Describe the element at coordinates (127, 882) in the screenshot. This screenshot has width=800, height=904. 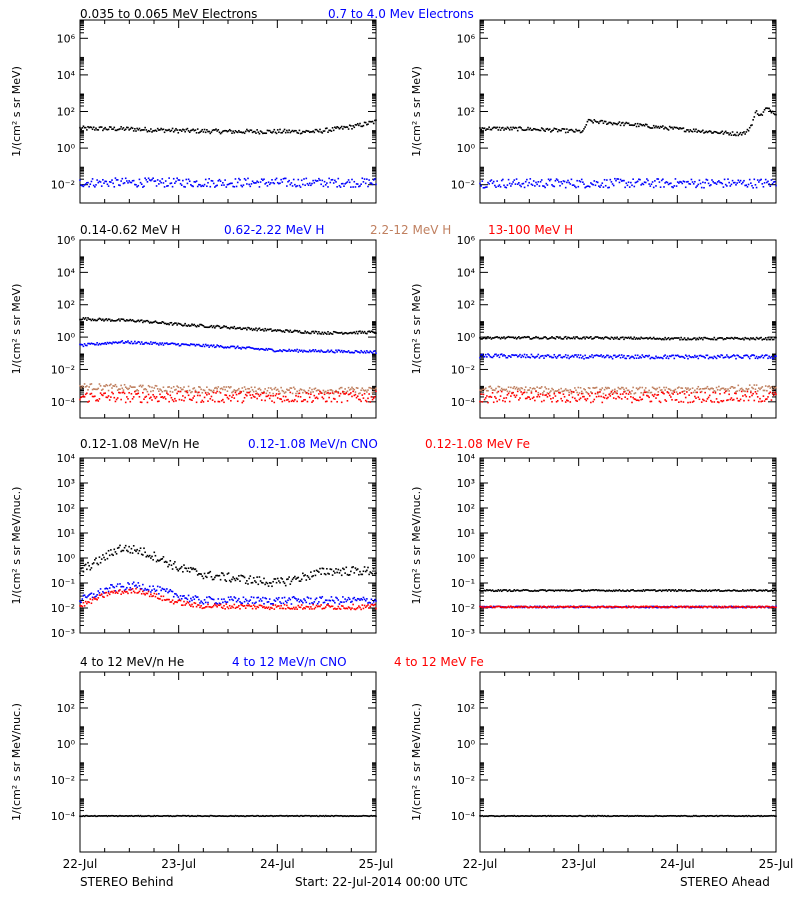
I see `footer-behind-label: STEREO Behind` at that location.